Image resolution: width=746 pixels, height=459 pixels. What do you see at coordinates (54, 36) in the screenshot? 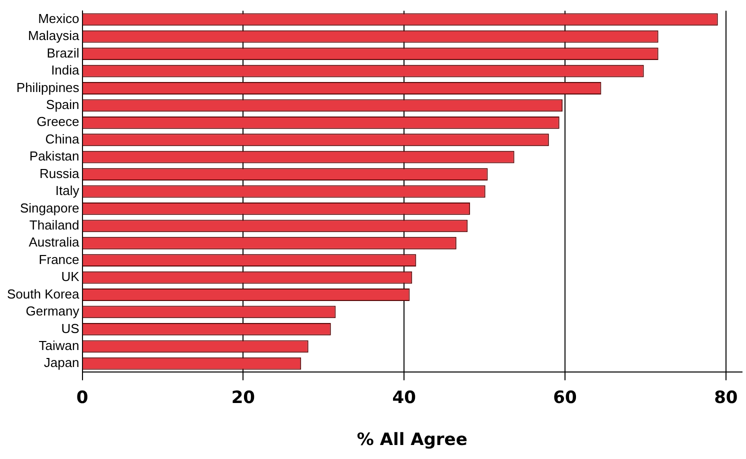
I see `y-tick-label: Malaysia` at bounding box center [54, 36].